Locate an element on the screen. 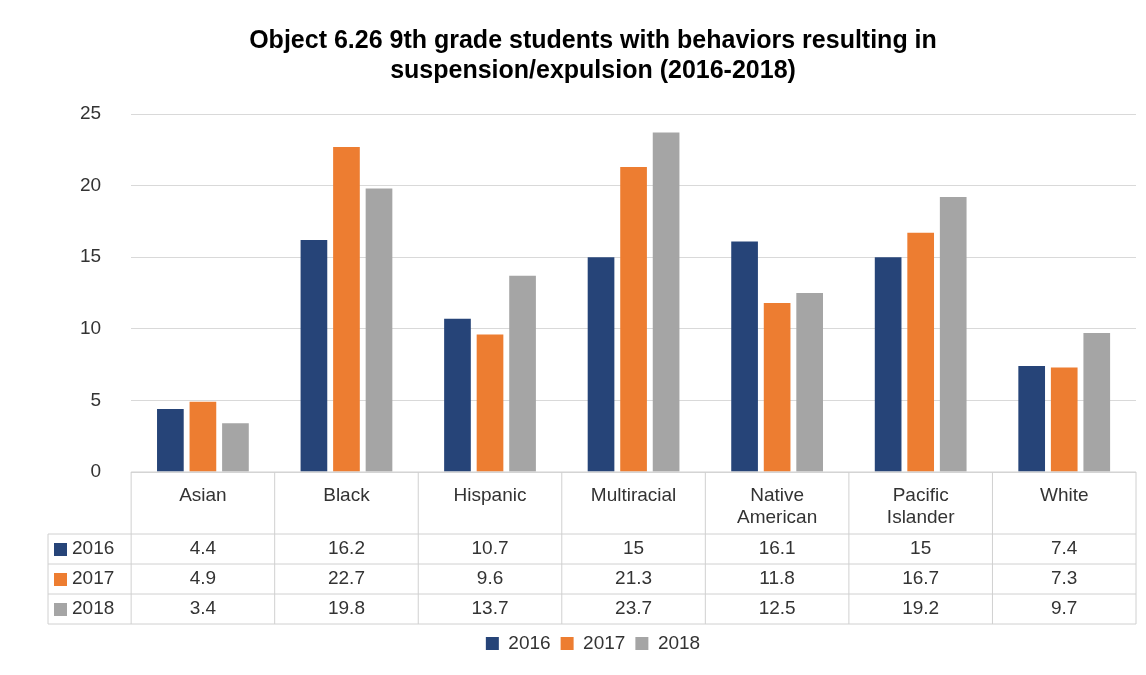 This screenshot has width=1146, height=675. data-label: 21.3 is located at coordinates (634, 578).